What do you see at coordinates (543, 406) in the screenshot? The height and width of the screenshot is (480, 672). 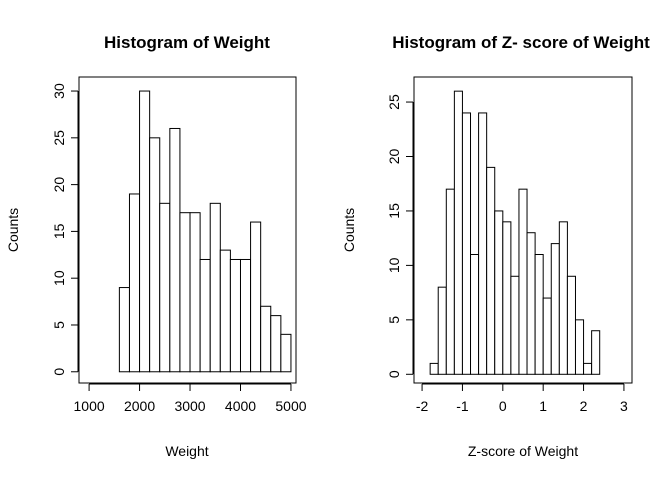 I see `x-tick-label: 1` at bounding box center [543, 406].